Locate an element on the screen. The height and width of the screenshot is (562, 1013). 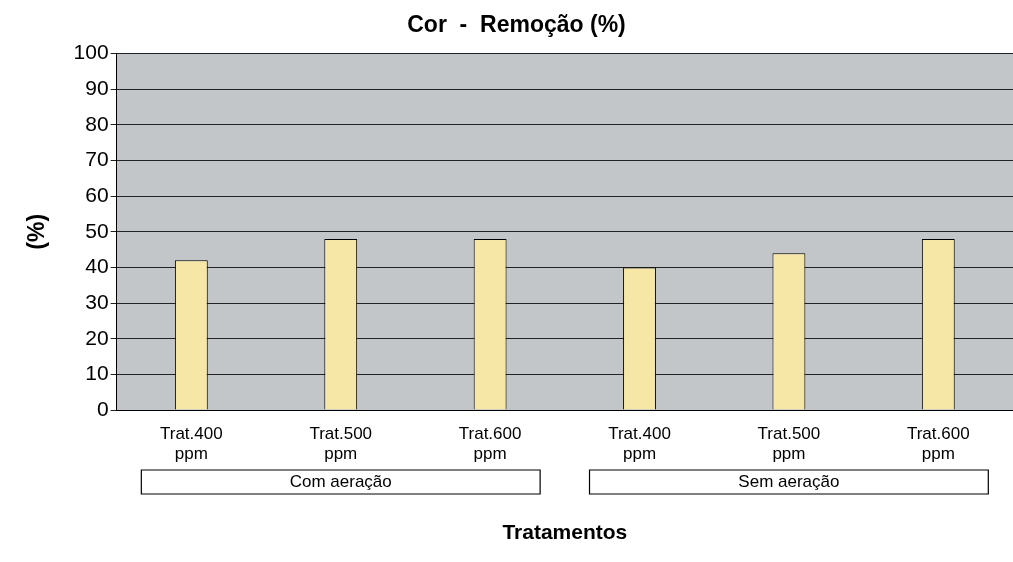
y-tick-label: 50 is located at coordinates (97, 230).